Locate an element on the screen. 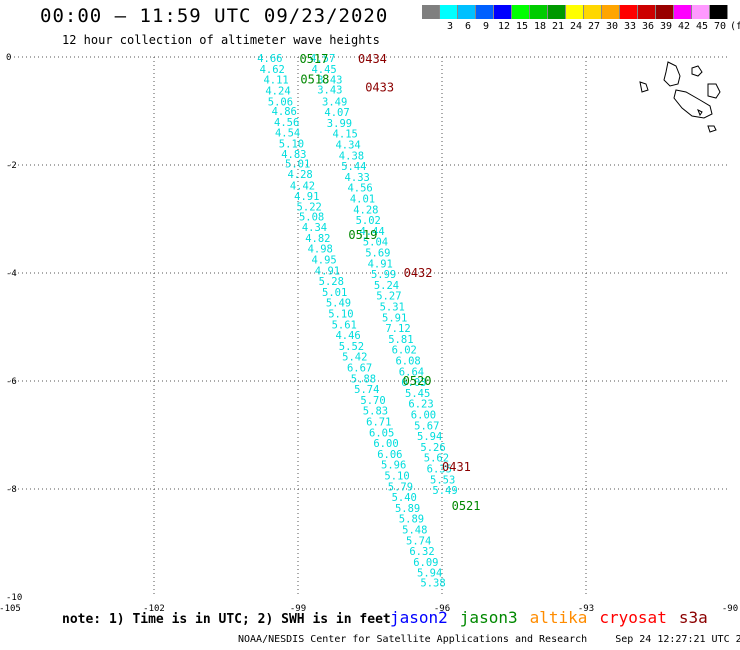 The height and width of the screenshot is (650, 740). wave-height-value: 5.04 is located at coordinates (375, 243).